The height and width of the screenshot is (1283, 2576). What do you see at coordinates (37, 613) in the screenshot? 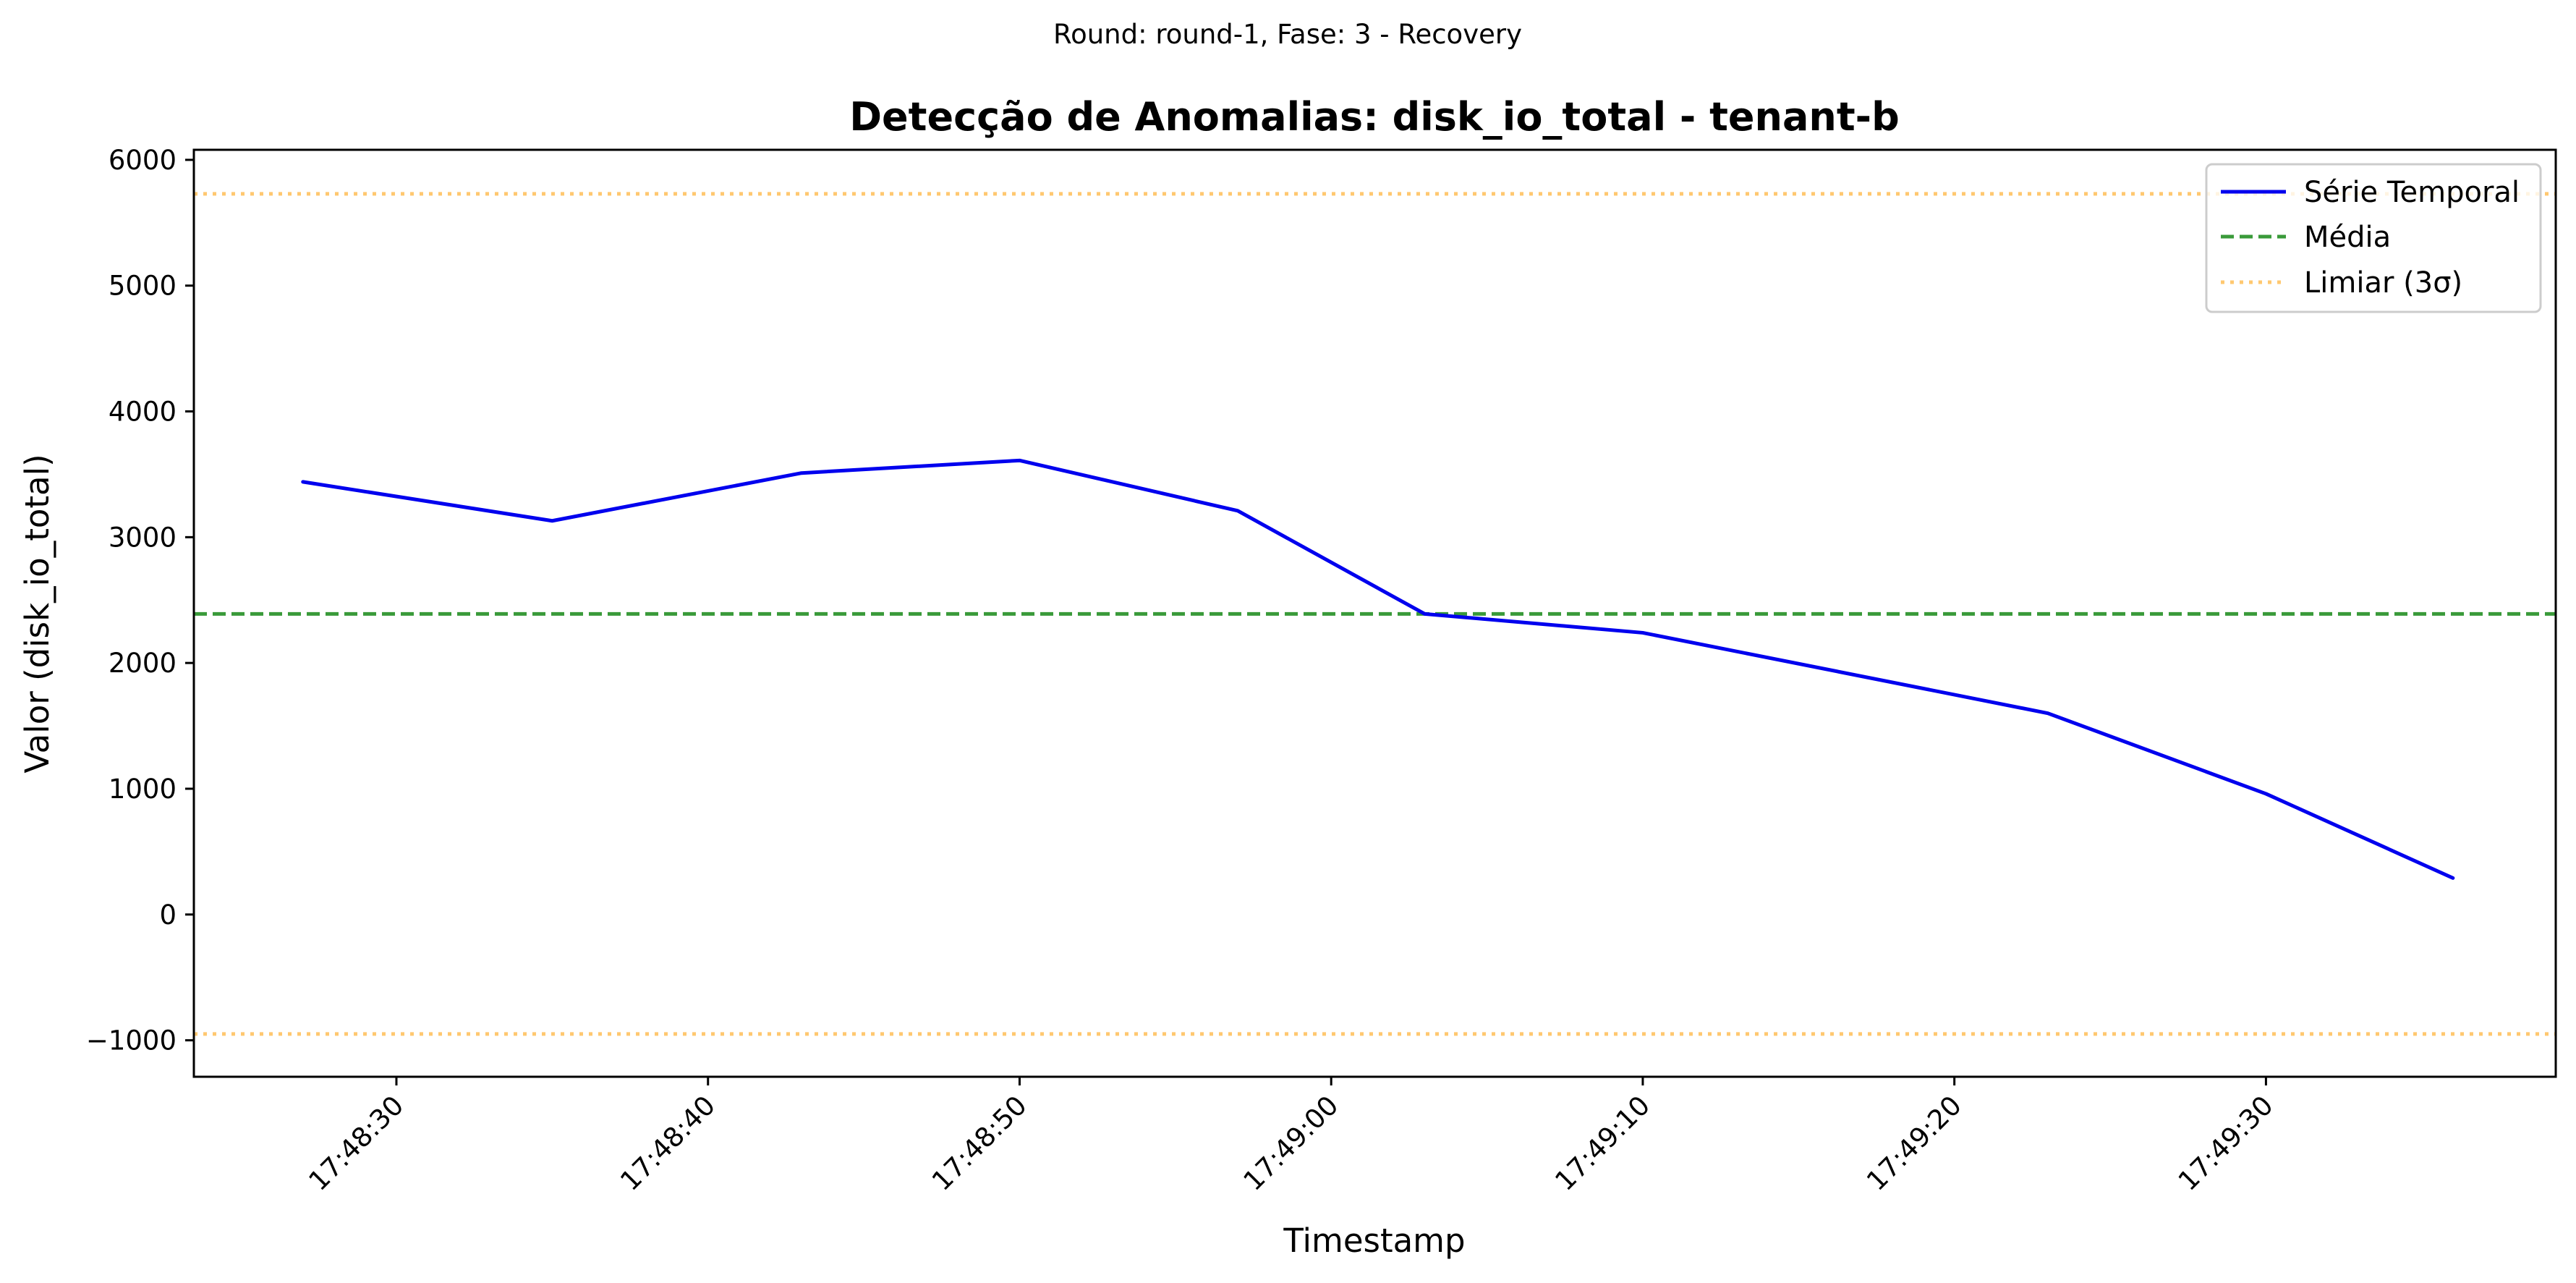
I see `y-axis-label: Valor (disk_io_total)` at bounding box center [37, 613].